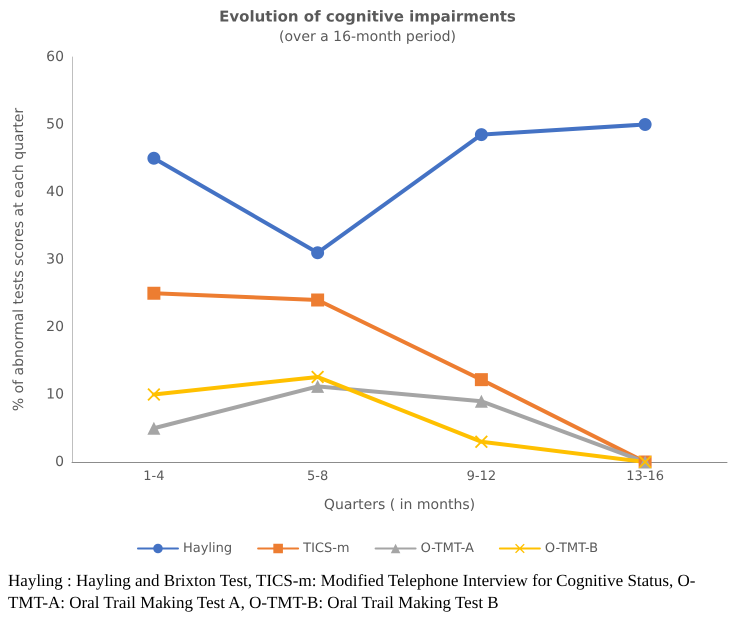  I want to click on legend-label: Hayling, so click(207, 548).